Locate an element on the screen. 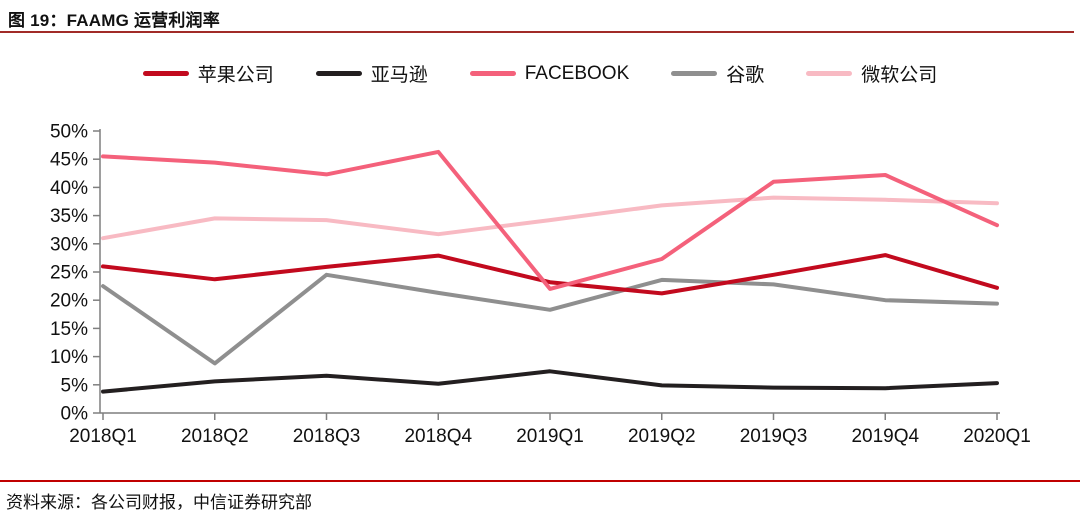 This screenshot has width=1080, height=516. y-tick-label: 0% is located at coordinates (75, 414).